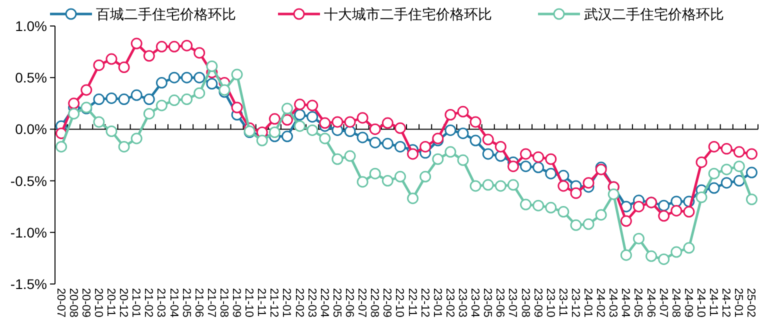 This screenshot has width=765, height=328. I want to click on x-tick-label: 20-09, so click(85, 303).